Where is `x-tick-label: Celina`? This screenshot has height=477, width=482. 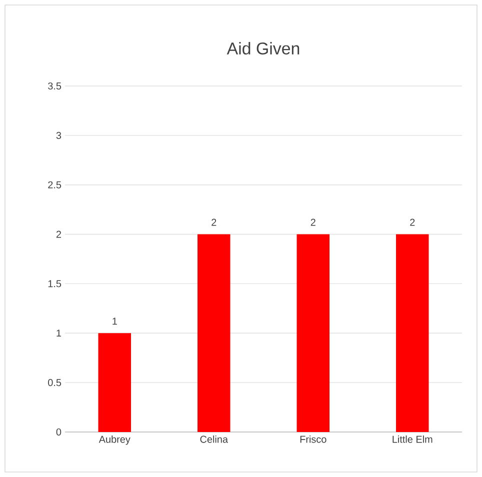 x-tick-label: Celina is located at coordinates (214, 439).